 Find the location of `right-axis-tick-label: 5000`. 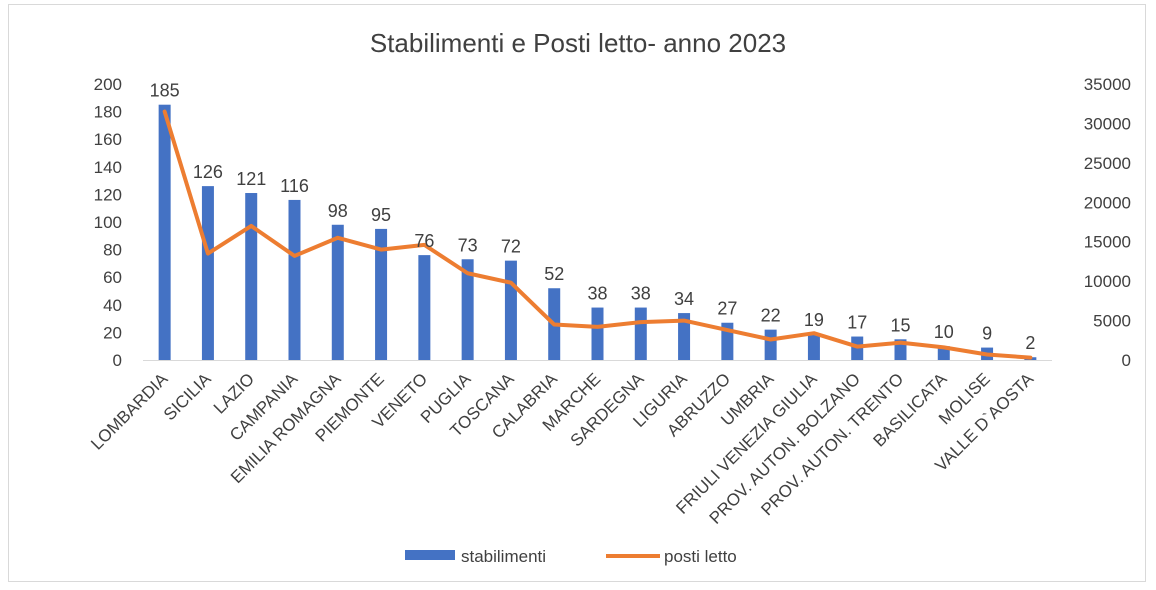

right-axis-tick-label: 5000 is located at coordinates (1112, 321).